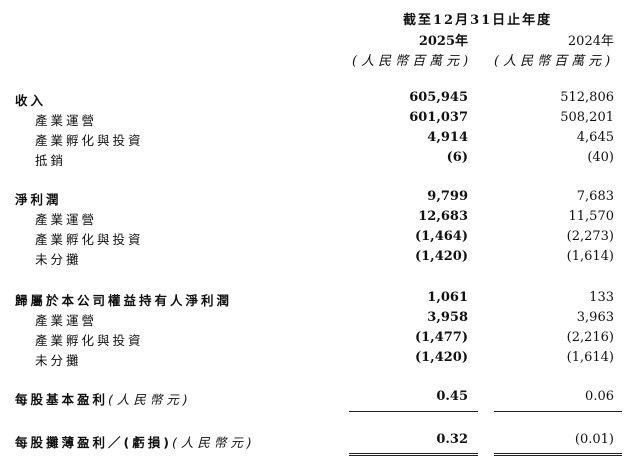  I want to click on value-2025: 4,914, so click(447, 137).